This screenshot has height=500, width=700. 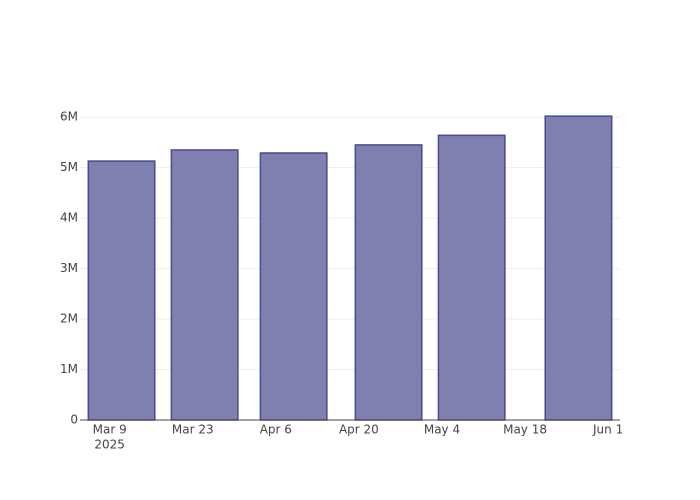 What do you see at coordinates (276, 430) in the screenshot?
I see `x-tick-label: Apr 6` at bounding box center [276, 430].